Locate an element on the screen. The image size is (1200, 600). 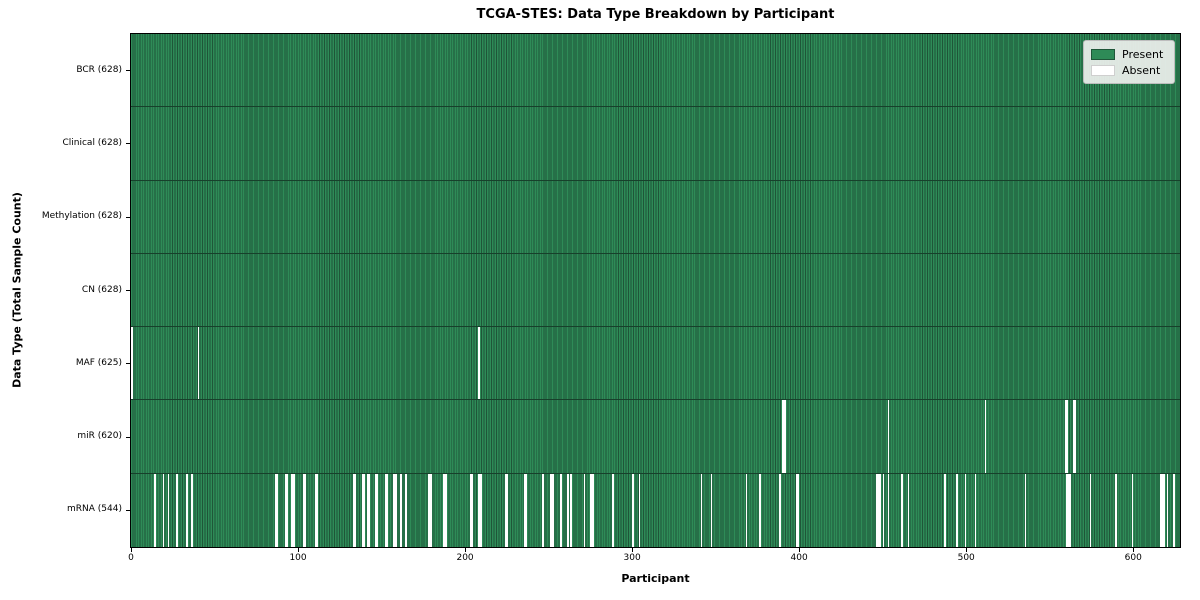
y-tick-label: BCR (628) is located at coordinates (99, 69).